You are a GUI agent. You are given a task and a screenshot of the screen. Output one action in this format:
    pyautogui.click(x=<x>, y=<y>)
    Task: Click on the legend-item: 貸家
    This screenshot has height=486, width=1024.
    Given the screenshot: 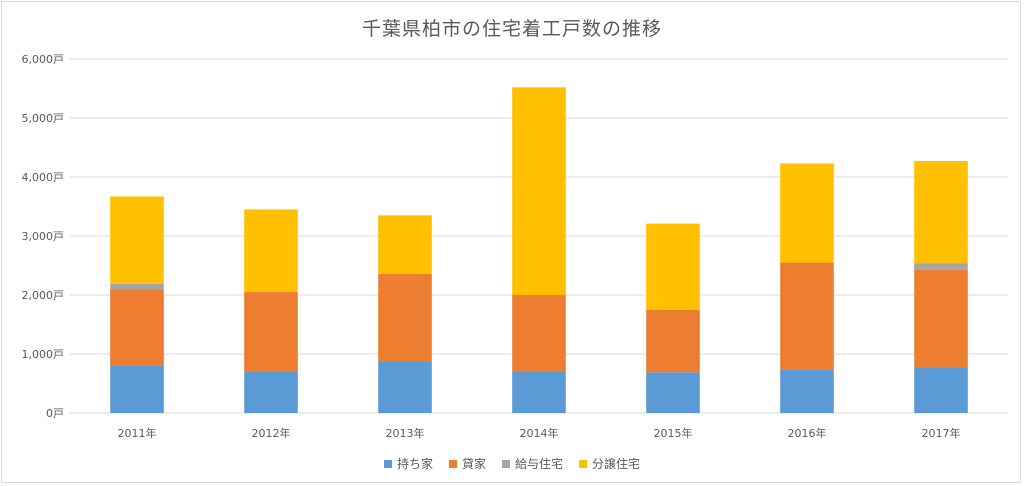 What is the action you would take?
    pyautogui.click(x=467, y=463)
    